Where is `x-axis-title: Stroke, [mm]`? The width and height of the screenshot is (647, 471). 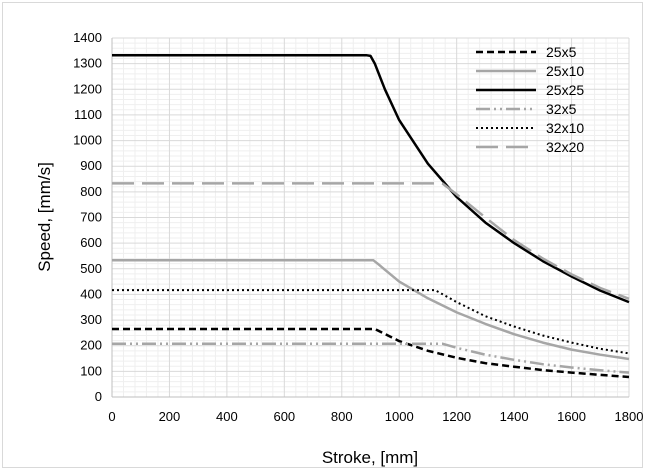
x-axis-title: Stroke, [mm] is located at coordinates (370, 457).